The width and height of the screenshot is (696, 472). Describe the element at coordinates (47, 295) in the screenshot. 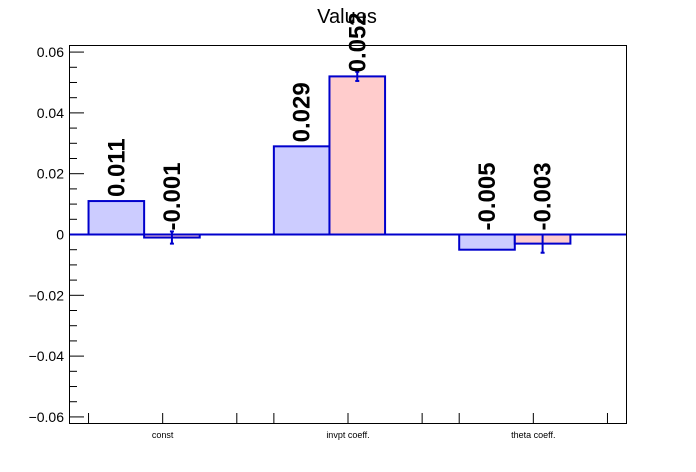

I see `ytick-label: −0.02` at that location.